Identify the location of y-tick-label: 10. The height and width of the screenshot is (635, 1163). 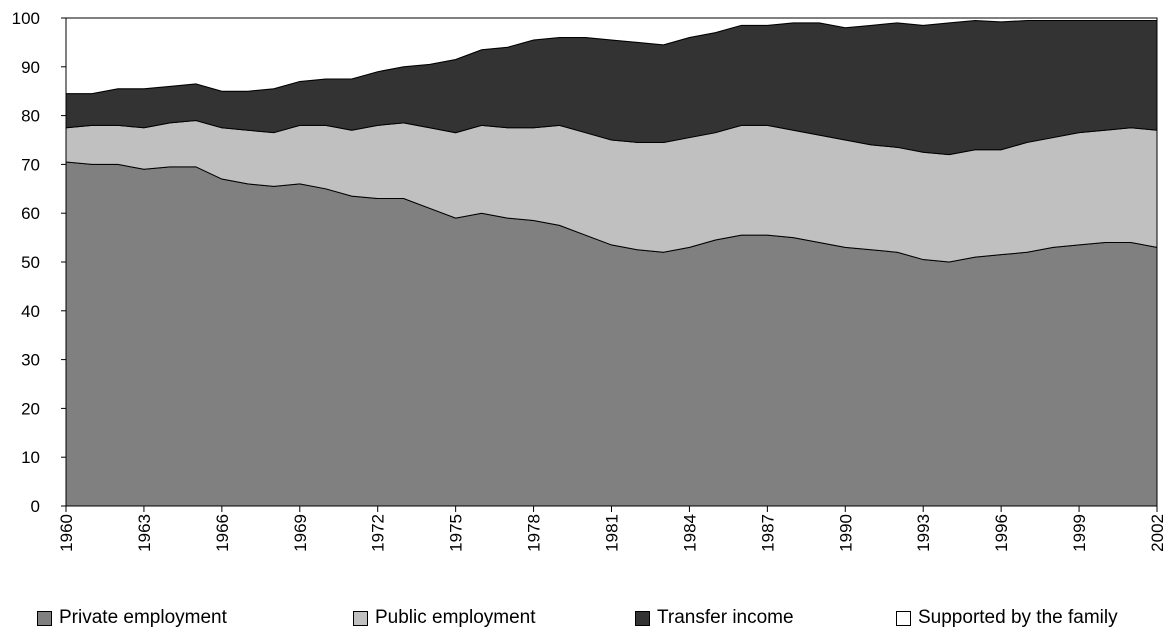
(30, 457).